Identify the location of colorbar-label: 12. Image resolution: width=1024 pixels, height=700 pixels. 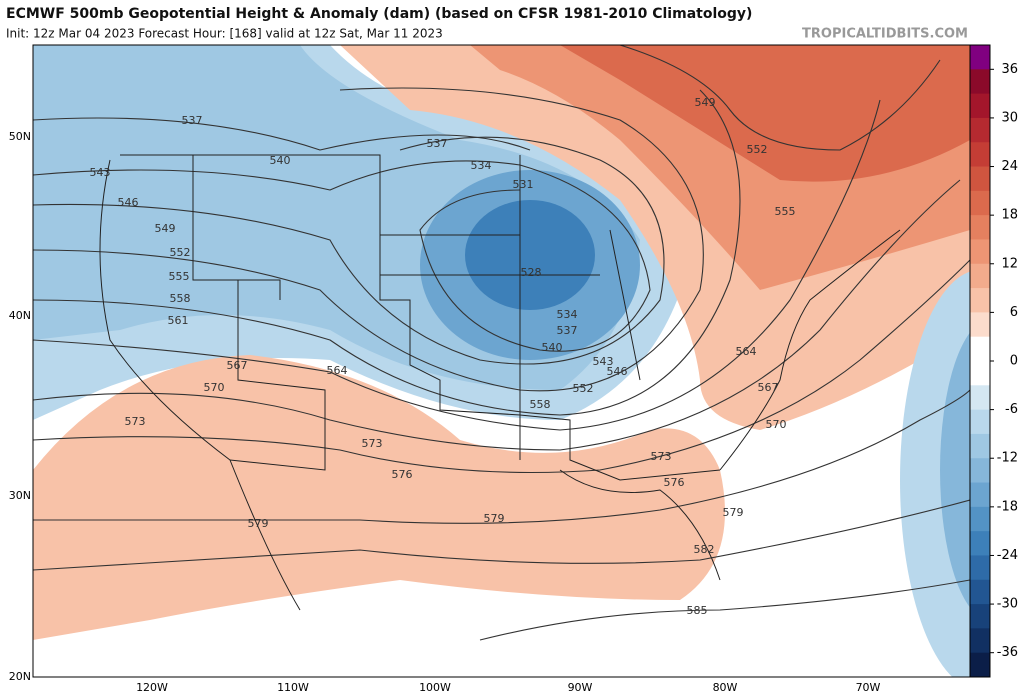
(1009, 263).